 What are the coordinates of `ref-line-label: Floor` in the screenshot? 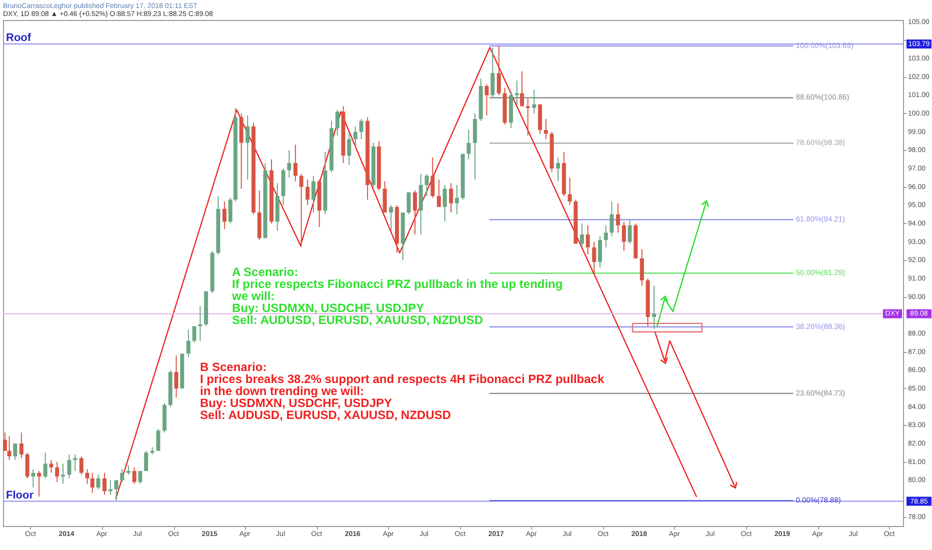 It's located at (20, 495).